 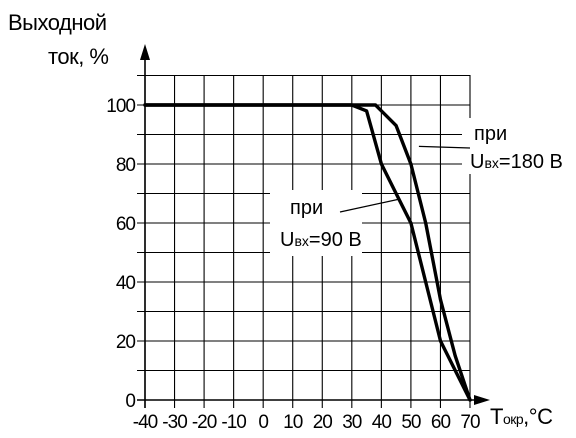 I want to click on annotation-90v-line2: Uвх=90 В, so click(x=321, y=240).